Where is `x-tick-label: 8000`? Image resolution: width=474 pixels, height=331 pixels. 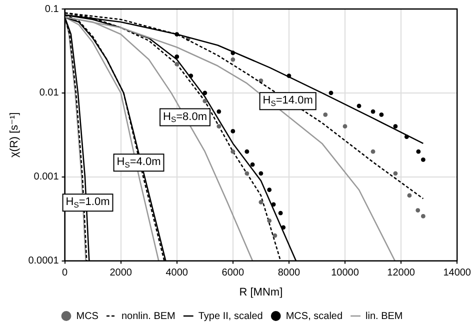 x-tick-label: 8000 is located at coordinates (289, 273).